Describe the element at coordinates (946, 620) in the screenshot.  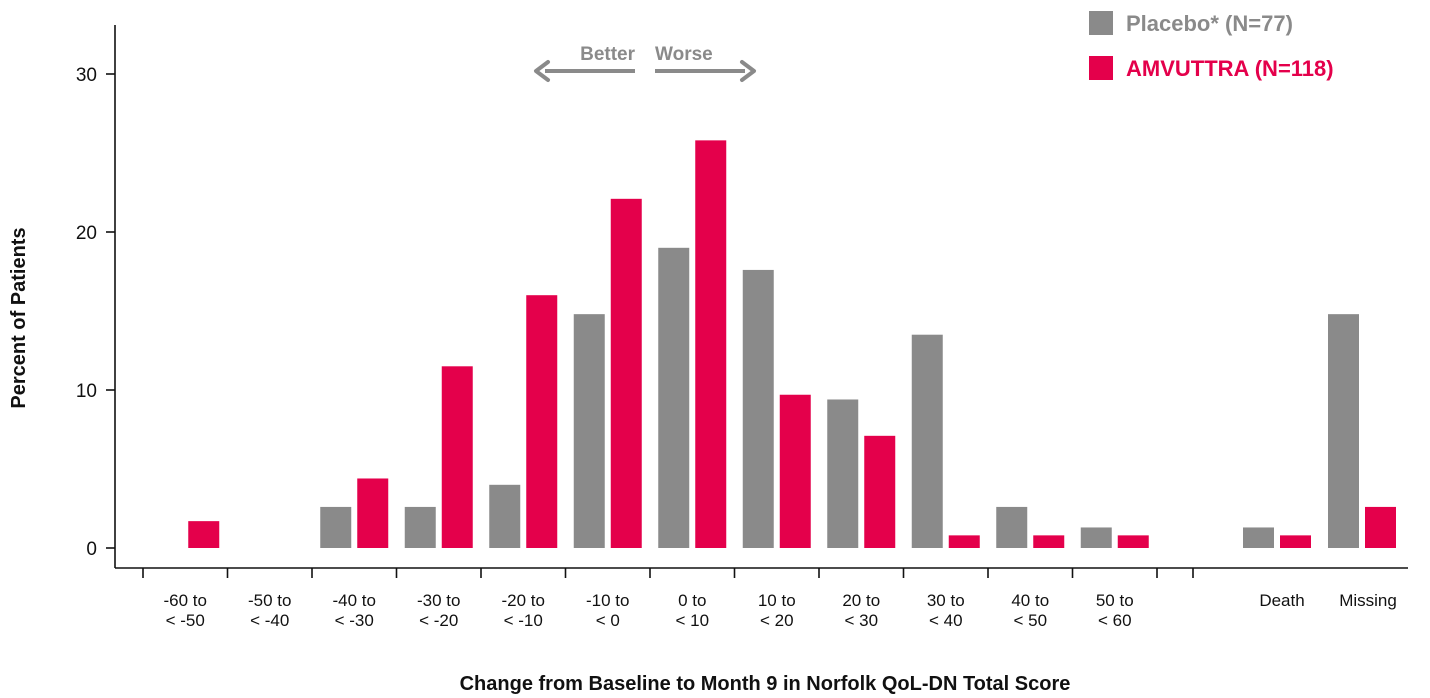
I see `x-category-label: < 40` at that location.